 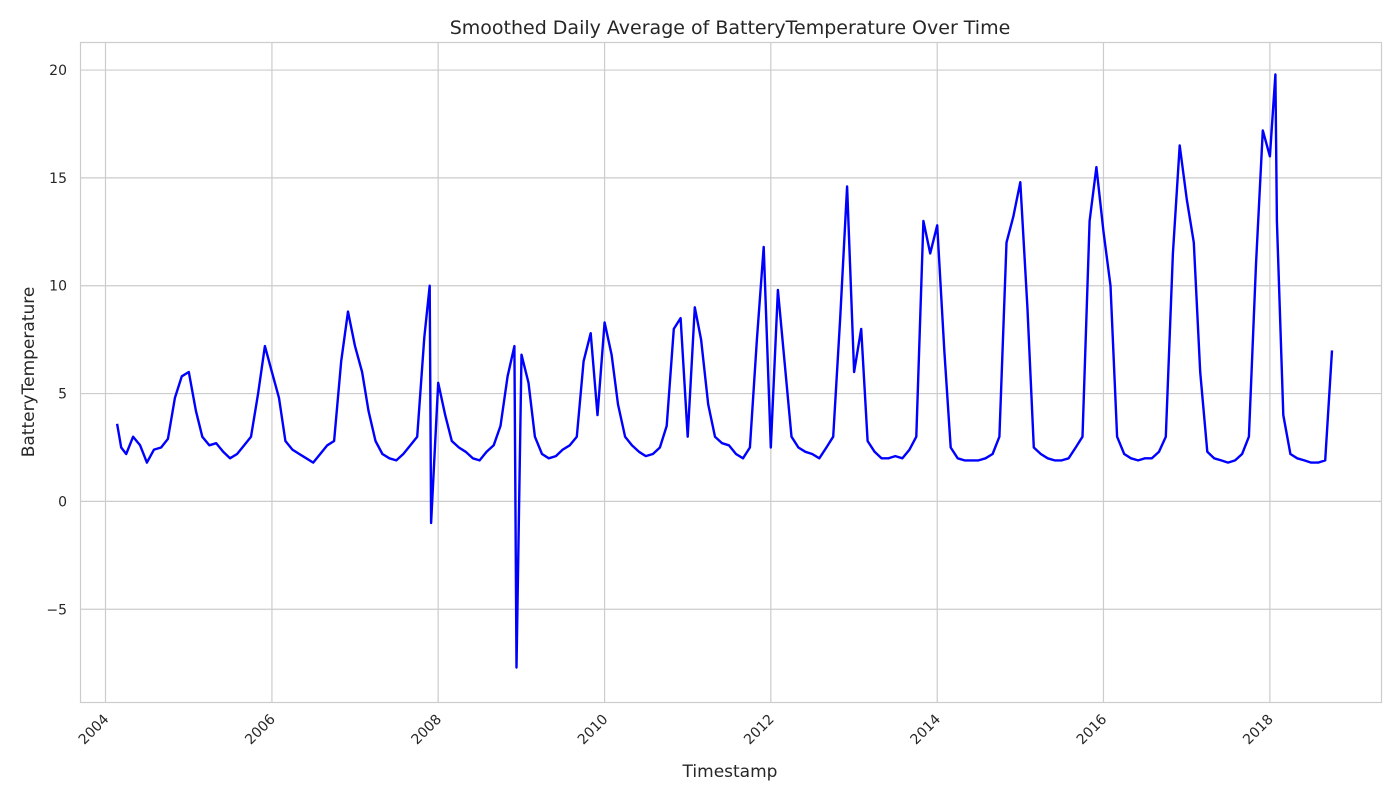 I want to click on y-tick-label: 5, so click(x=62, y=395).